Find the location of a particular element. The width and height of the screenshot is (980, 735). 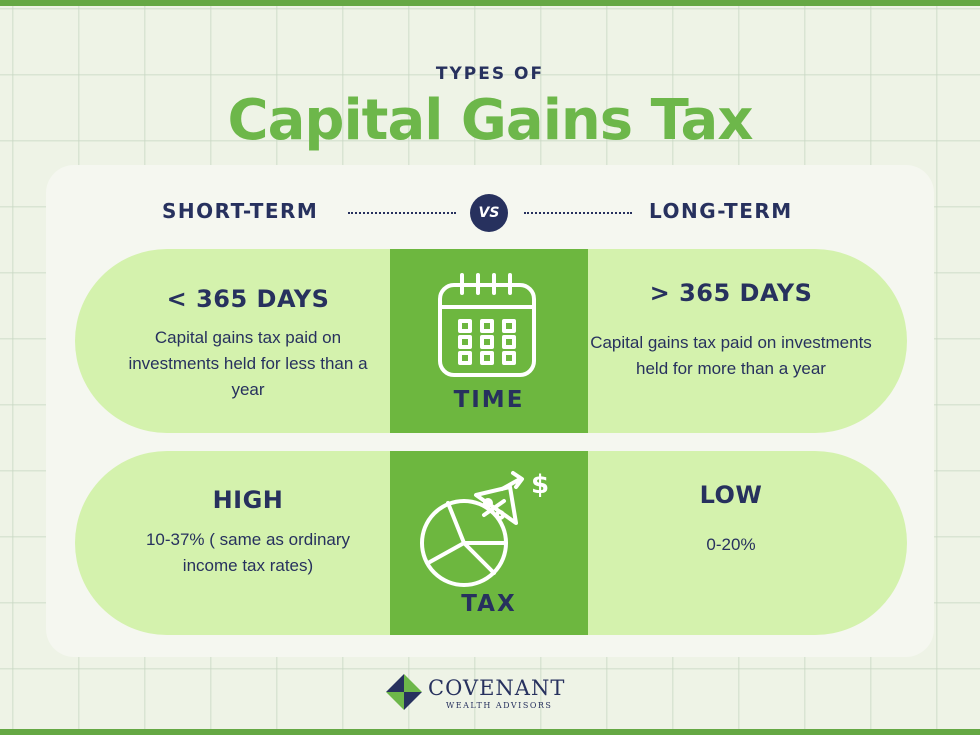

tax-category-box: $ TAX is located at coordinates (489, 543).